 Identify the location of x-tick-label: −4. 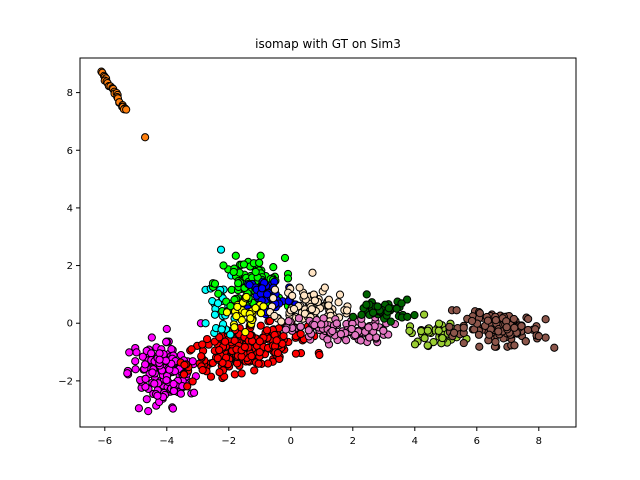
(166, 441).